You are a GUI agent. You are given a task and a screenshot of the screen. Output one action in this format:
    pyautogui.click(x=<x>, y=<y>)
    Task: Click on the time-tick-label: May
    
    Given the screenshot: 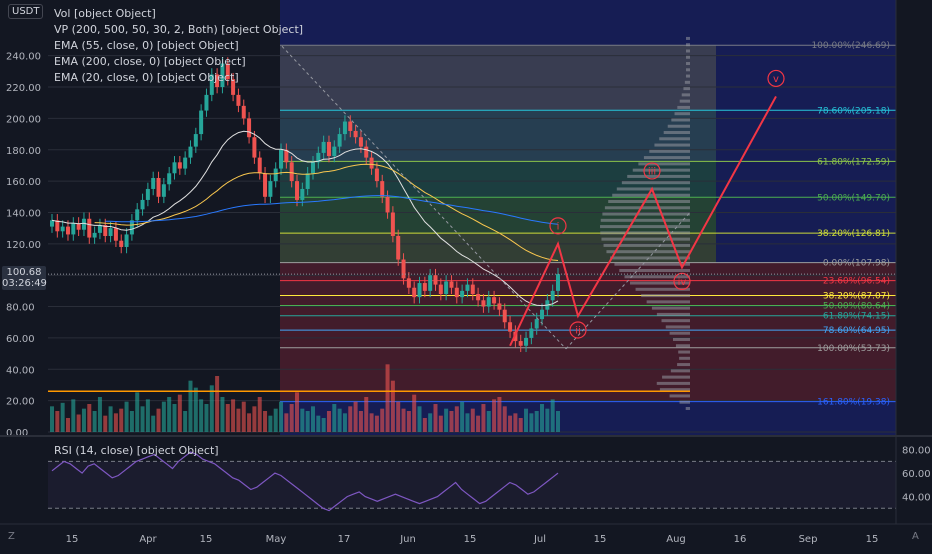 What is the action you would take?
    pyautogui.click(x=276, y=539)
    